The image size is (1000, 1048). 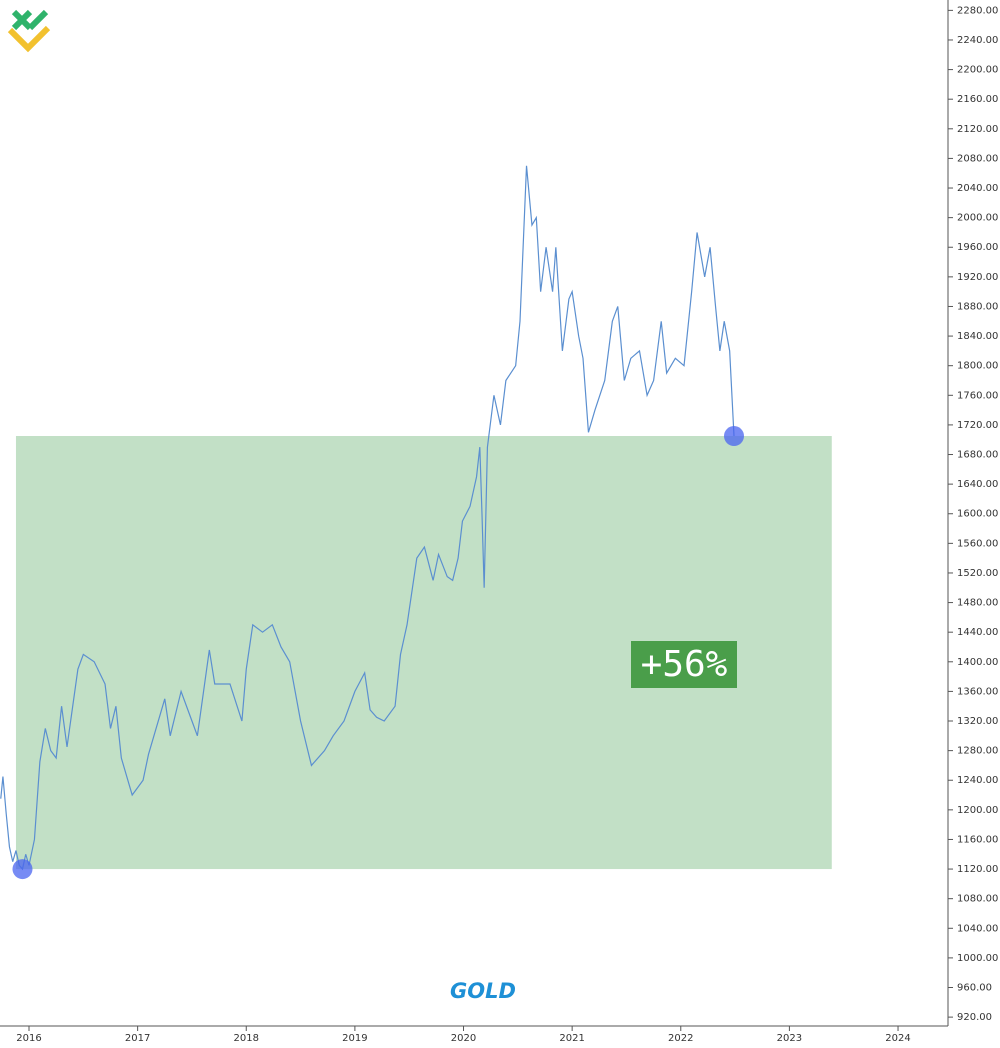 What do you see at coordinates (137, 1038) in the screenshot?
I see `x-tick-label: 2017` at bounding box center [137, 1038].